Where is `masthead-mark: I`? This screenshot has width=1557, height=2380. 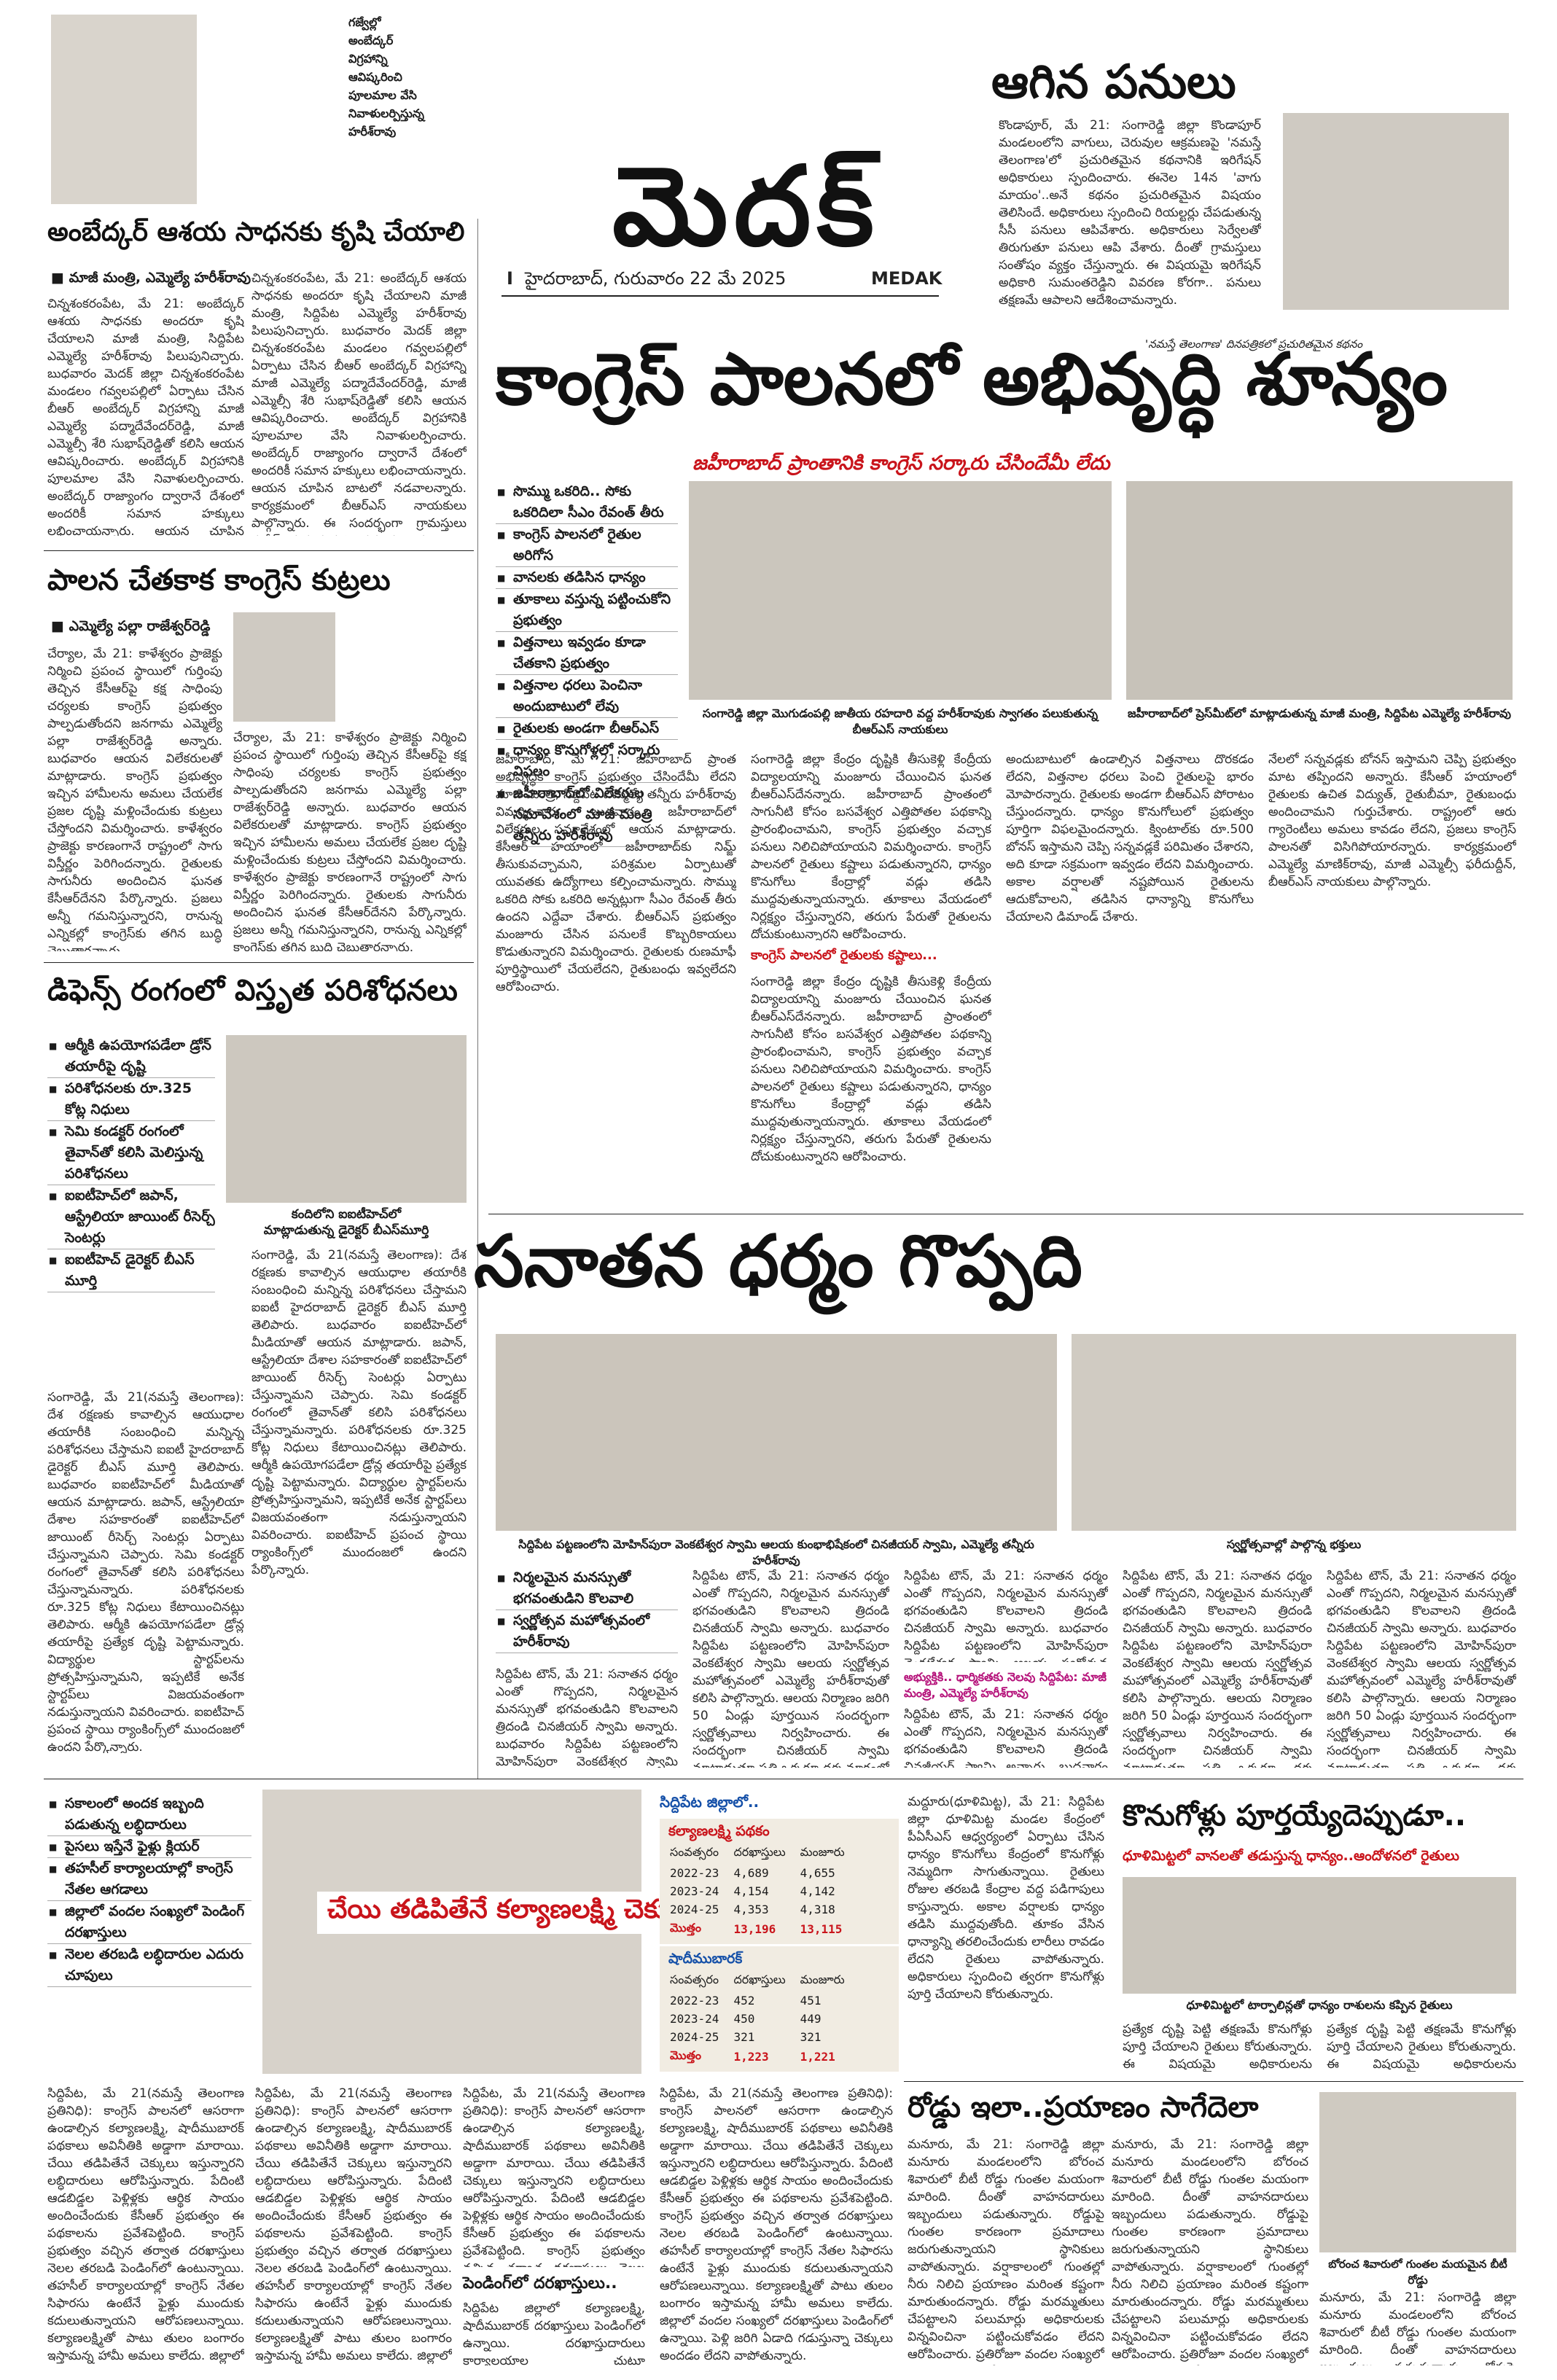 masthead-mark: I is located at coordinates (510, 278).